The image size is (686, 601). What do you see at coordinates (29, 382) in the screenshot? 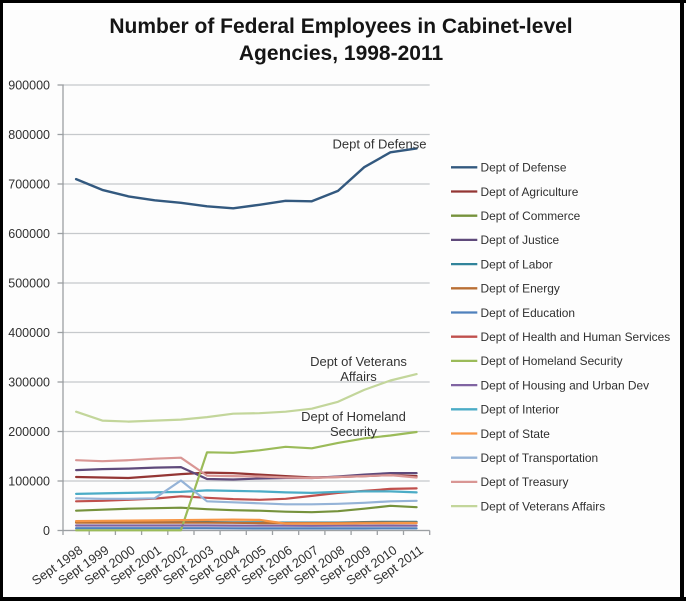
I see `svg-text: 300000` at bounding box center [29, 382].